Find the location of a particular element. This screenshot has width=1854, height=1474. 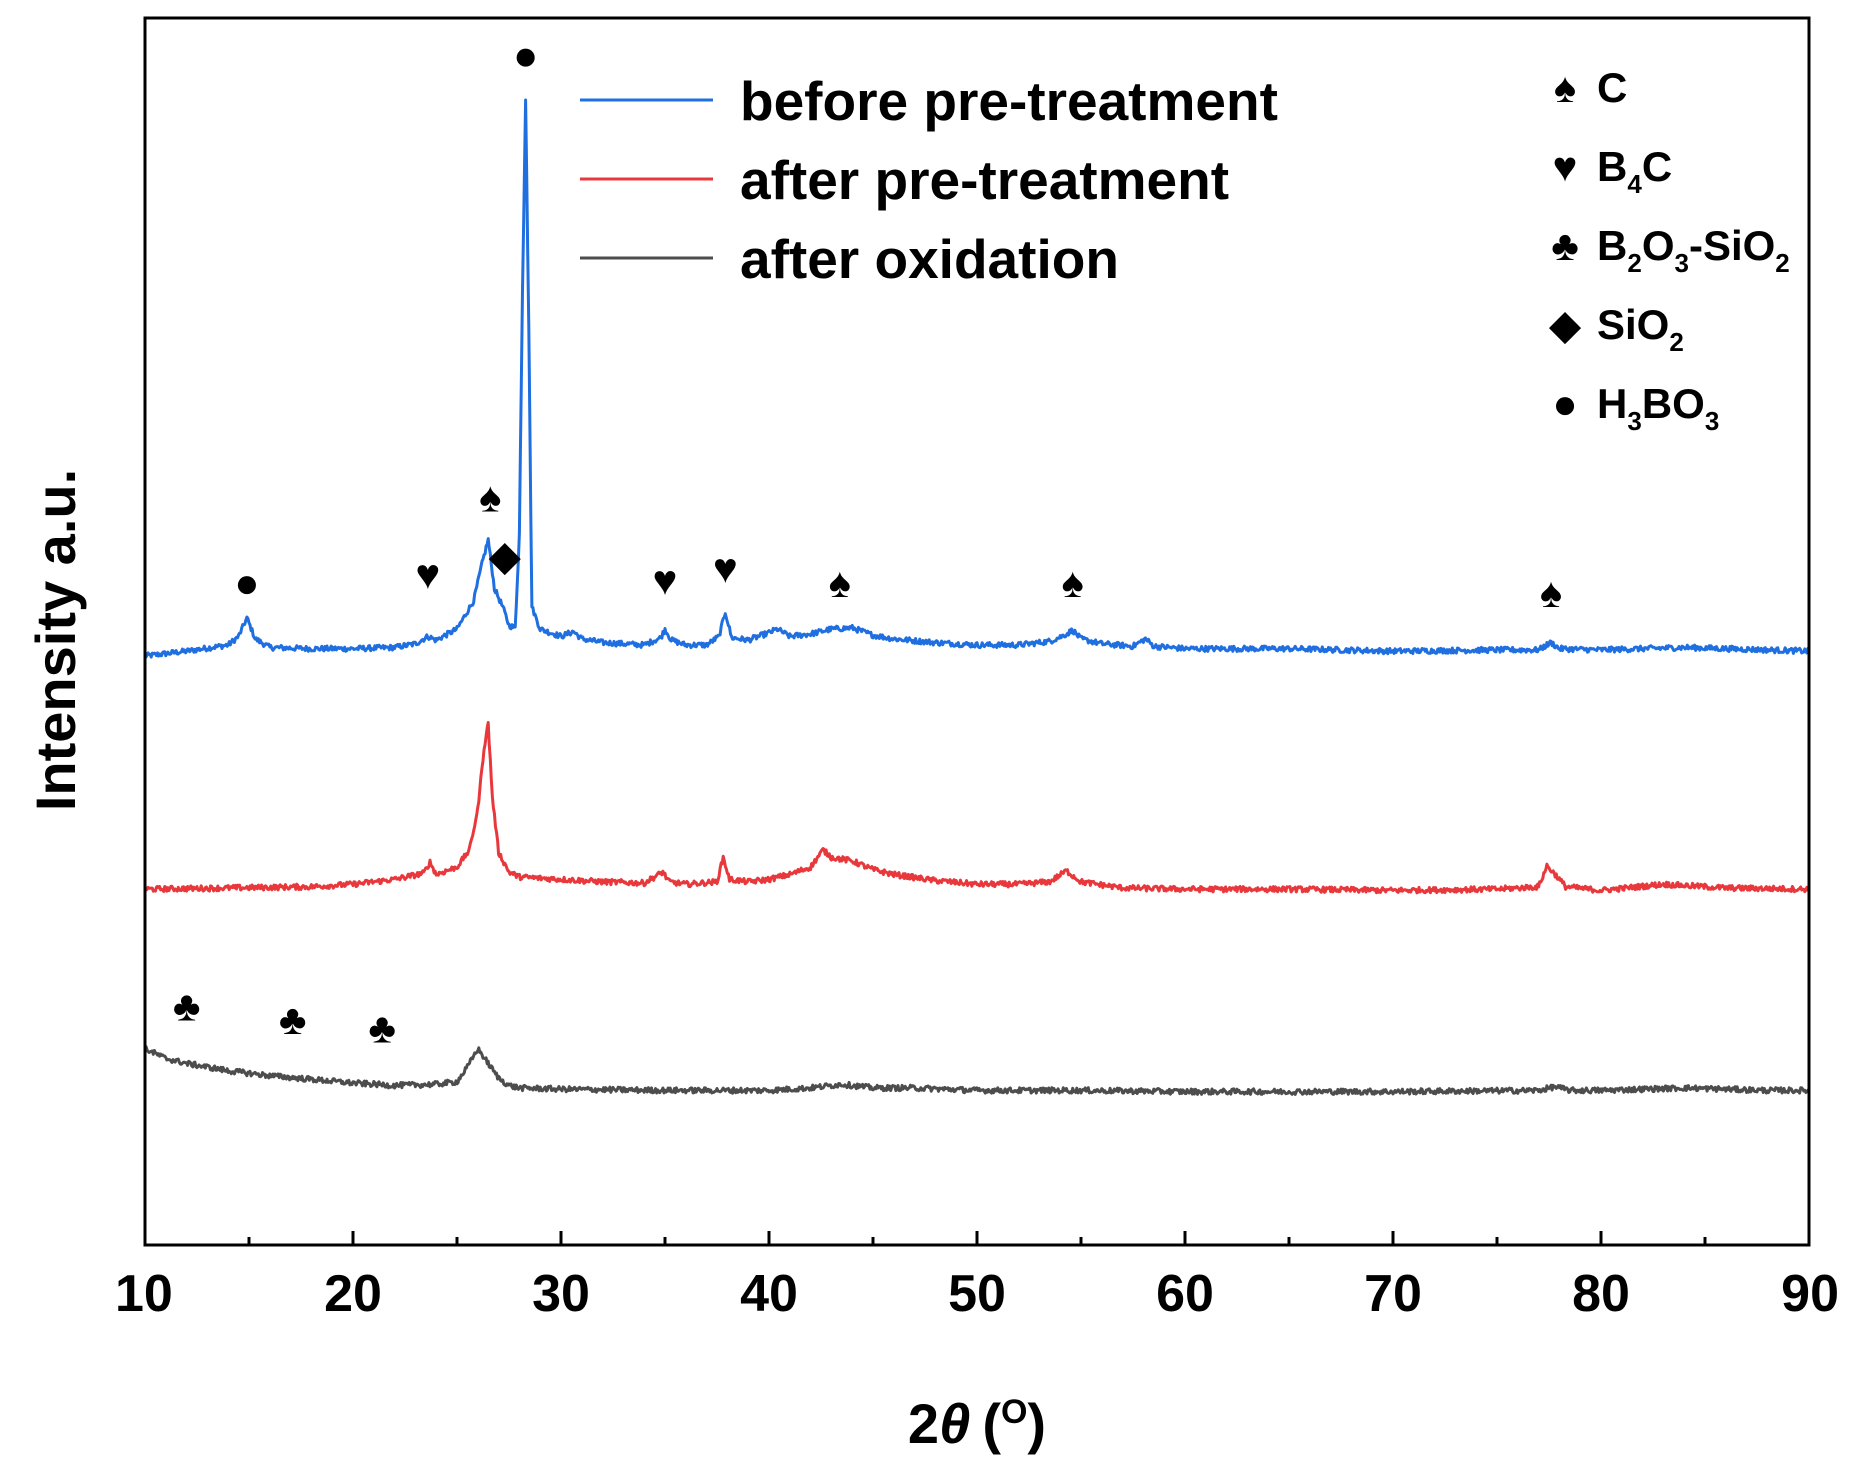

peak-marker-12: ♣ is located at coordinates (382, 1028).